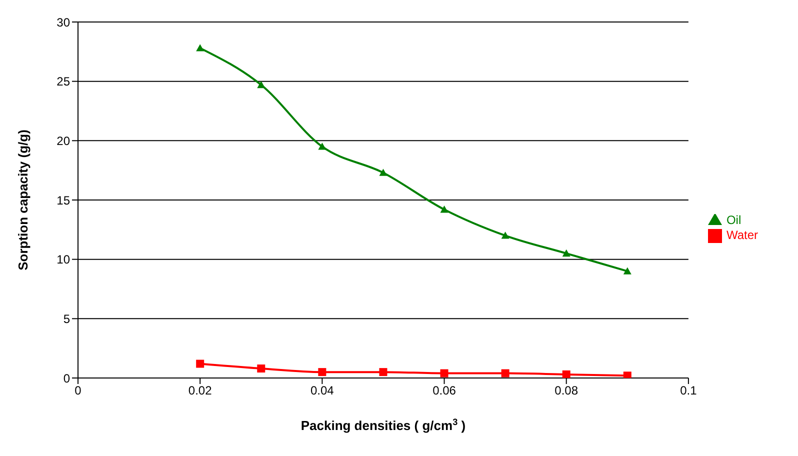 The width and height of the screenshot is (798, 456). I want to click on x-tick-label: 0.06, so click(444, 391).